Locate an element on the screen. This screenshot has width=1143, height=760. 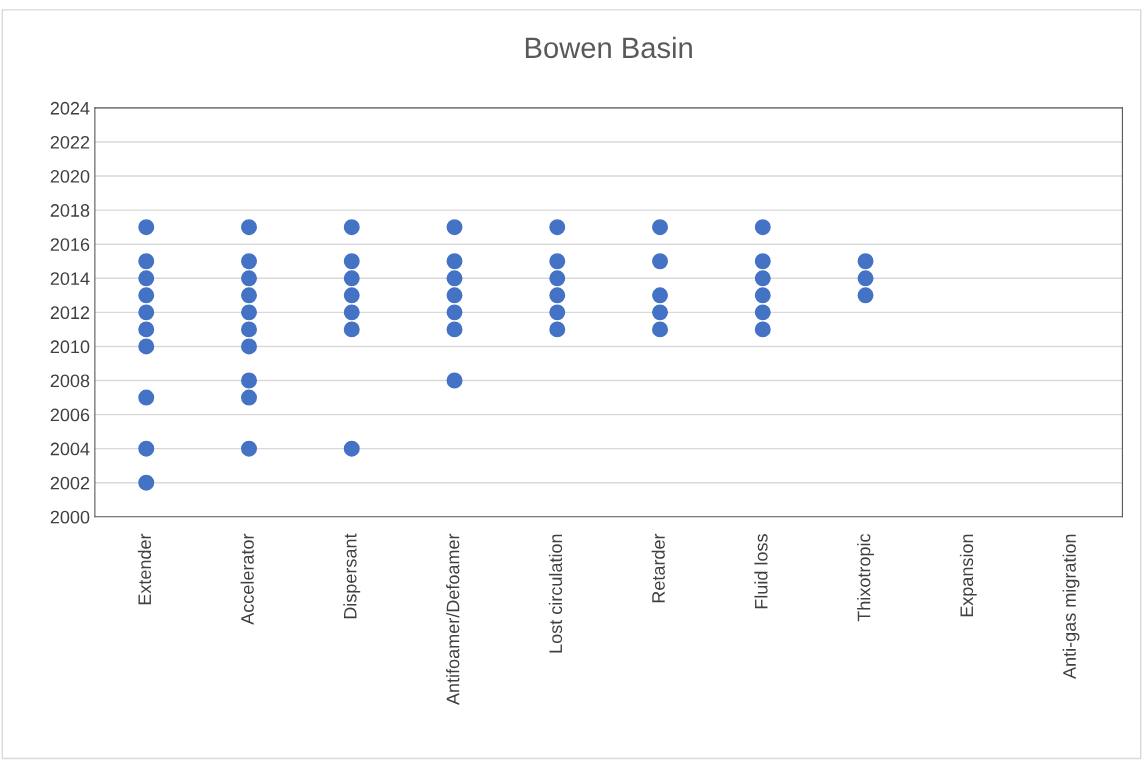
x-tick-label: Lost circulation is located at coordinates (555, 593).